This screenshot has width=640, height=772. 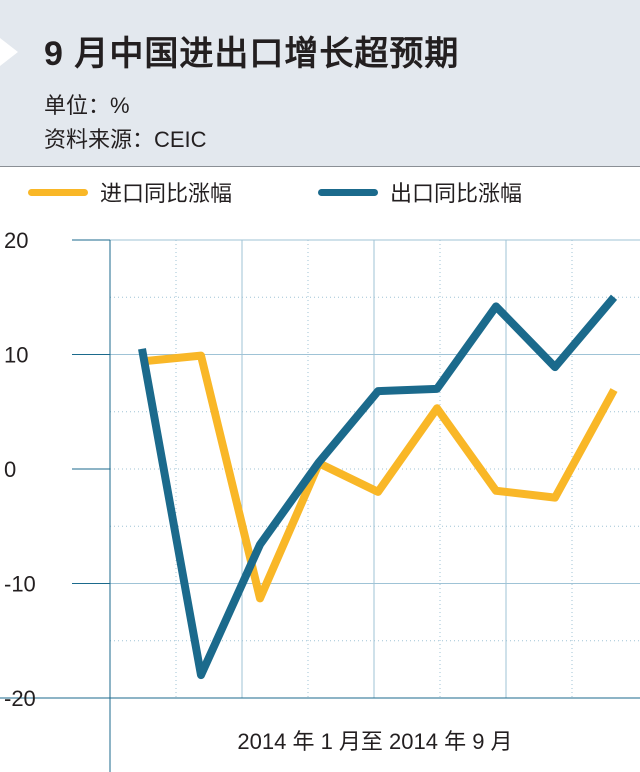 I want to click on unit-label: 单位：%, so click(x=87, y=105).